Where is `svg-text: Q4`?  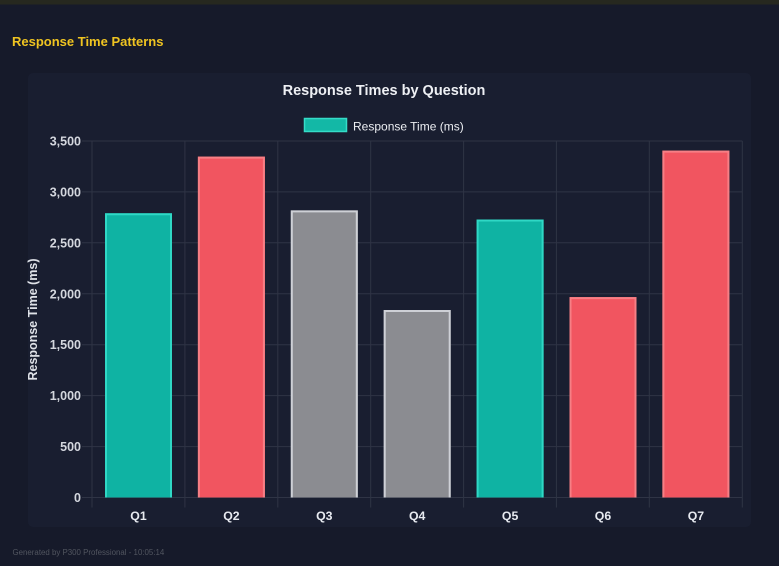
svg-text: Q4 is located at coordinates (417, 516).